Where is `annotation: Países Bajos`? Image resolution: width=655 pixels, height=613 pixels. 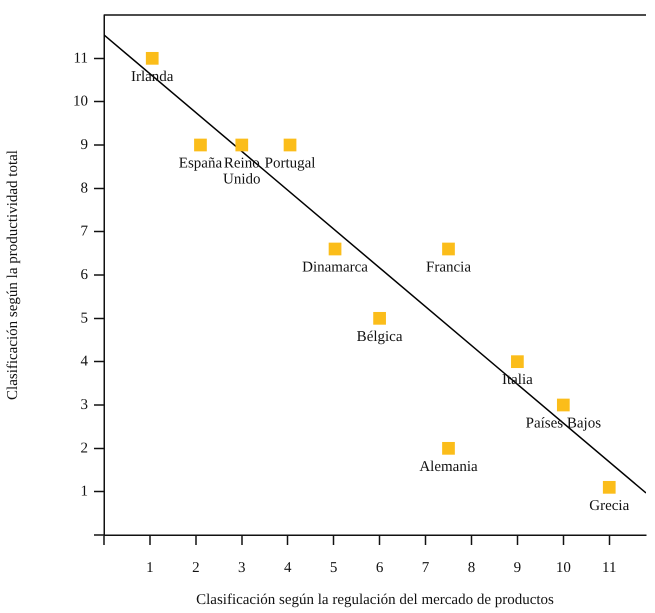 annotation: Países Bajos is located at coordinates (564, 423).